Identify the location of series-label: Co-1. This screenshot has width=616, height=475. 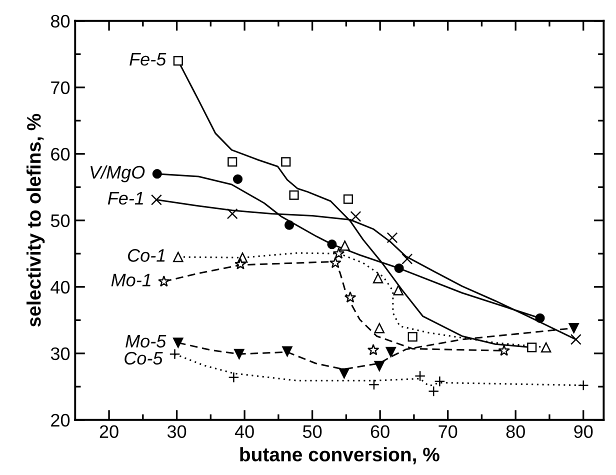
(146, 255).